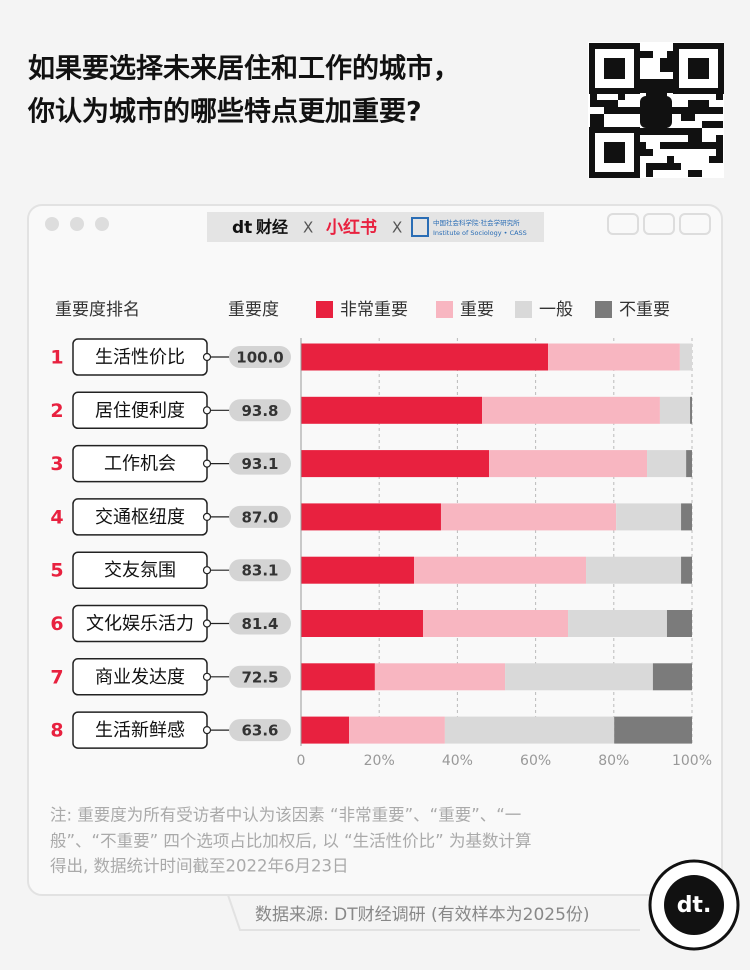 This screenshot has height=970, width=750. I want to click on rank: 2, so click(56, 411).